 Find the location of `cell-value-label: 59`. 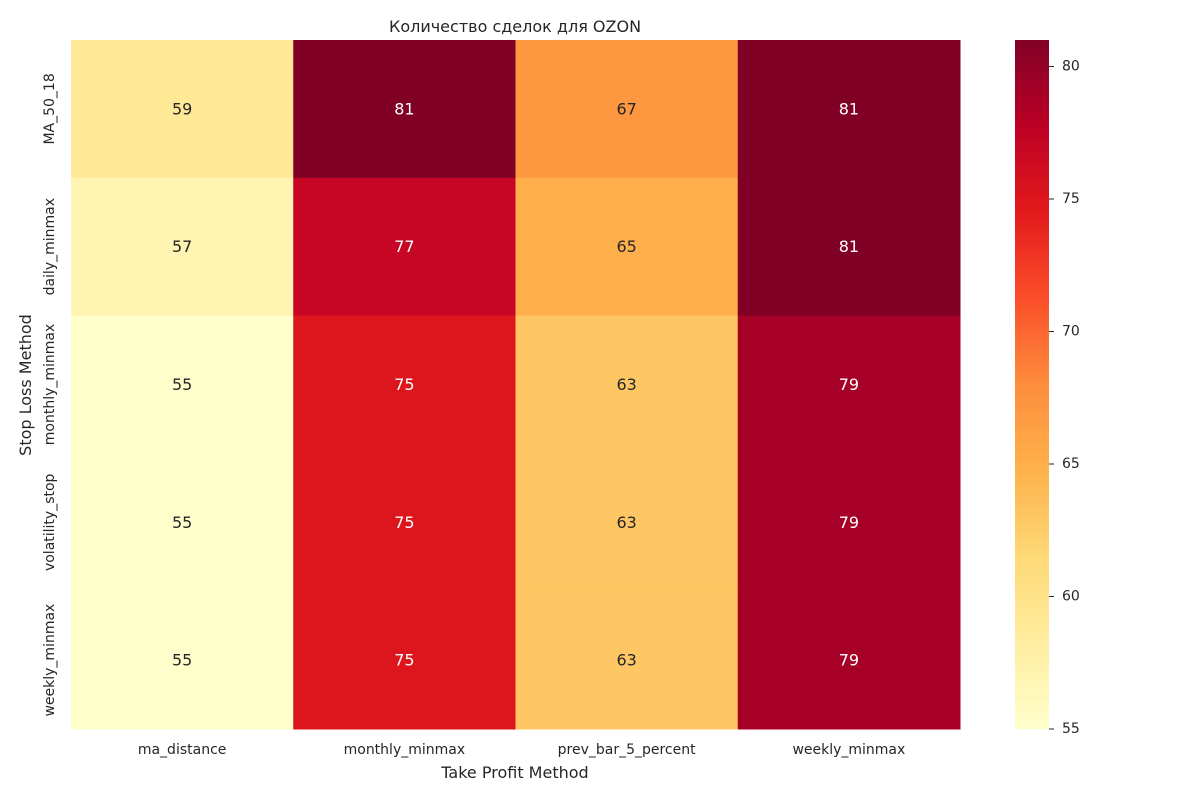

cell-value-label: 59 is located at coordinates (182, 108).